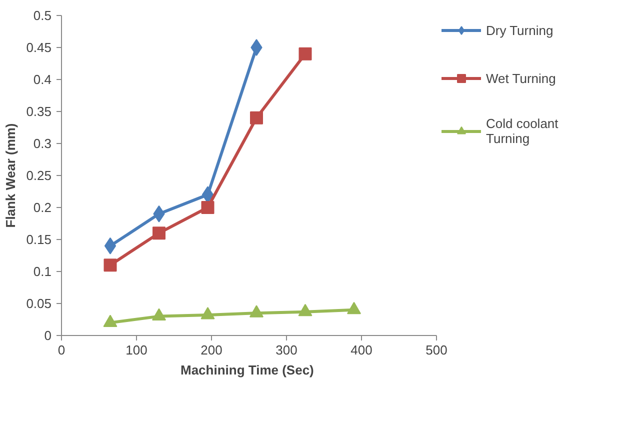  What do you see at coordinates (437, 350) in the screenshot?
I see `x-tick-label: 500` at bounding box center [437, 350].